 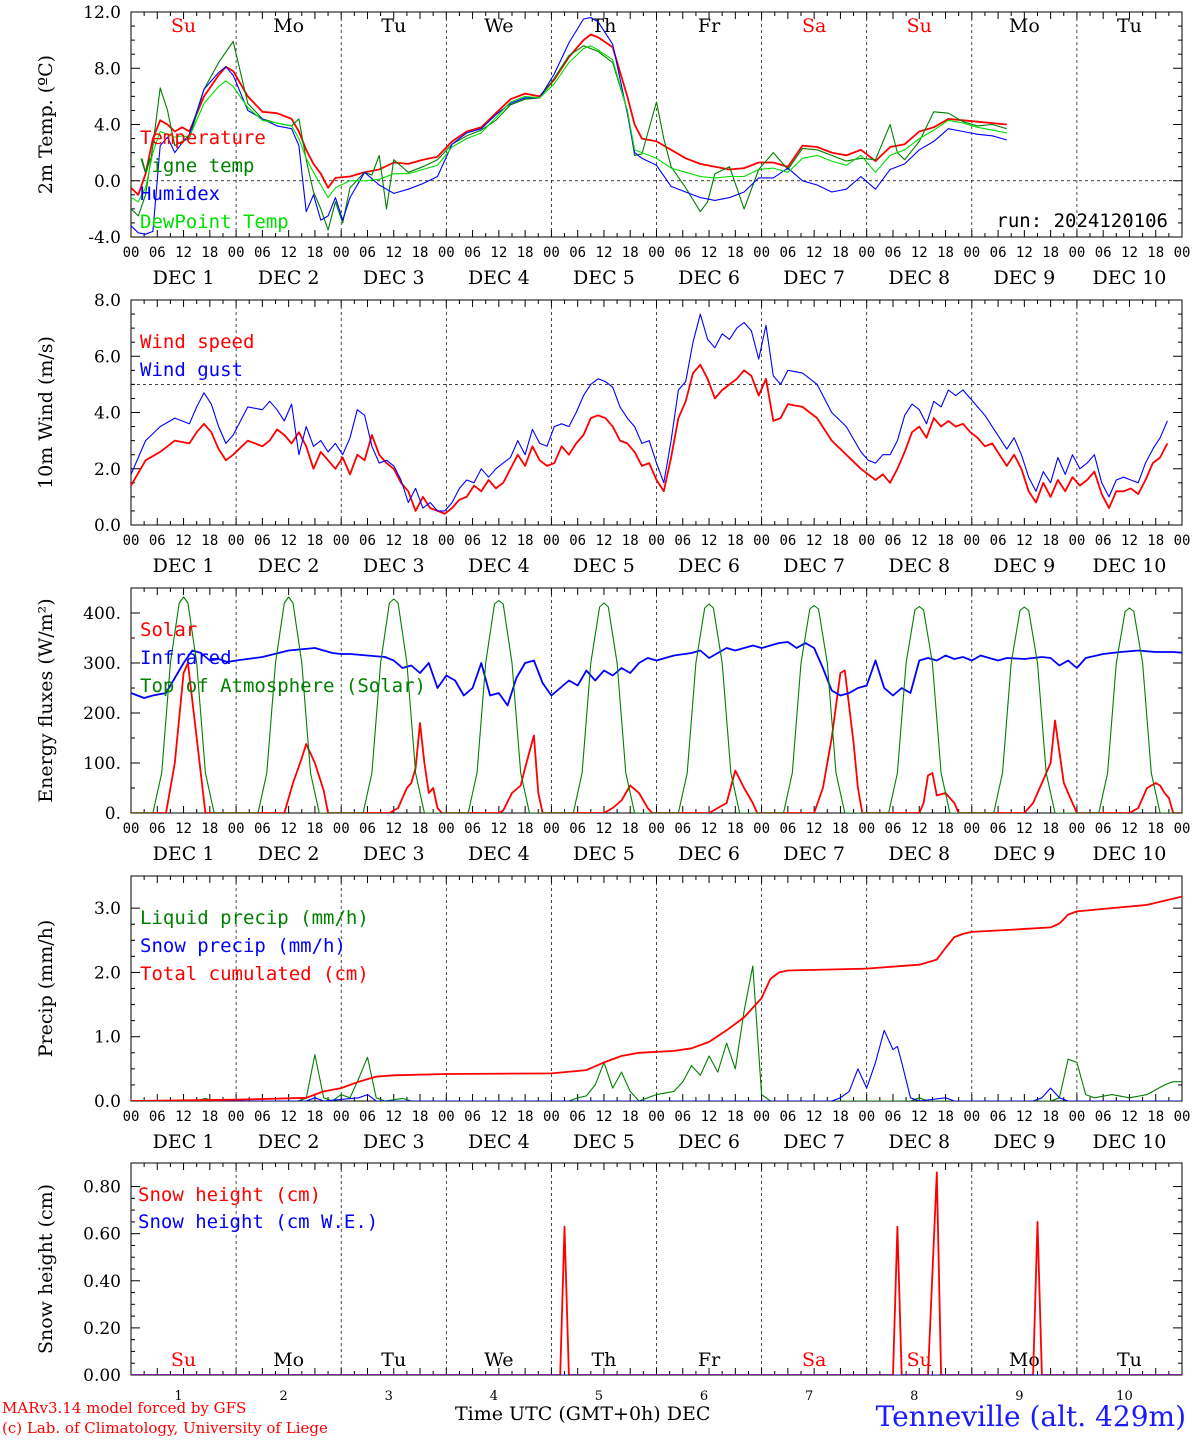 What do you see at coordinates (46, 989) in the screenshot?
I see `y-axis-title: Precip (mm/h)` at bounding box center [46, 989].